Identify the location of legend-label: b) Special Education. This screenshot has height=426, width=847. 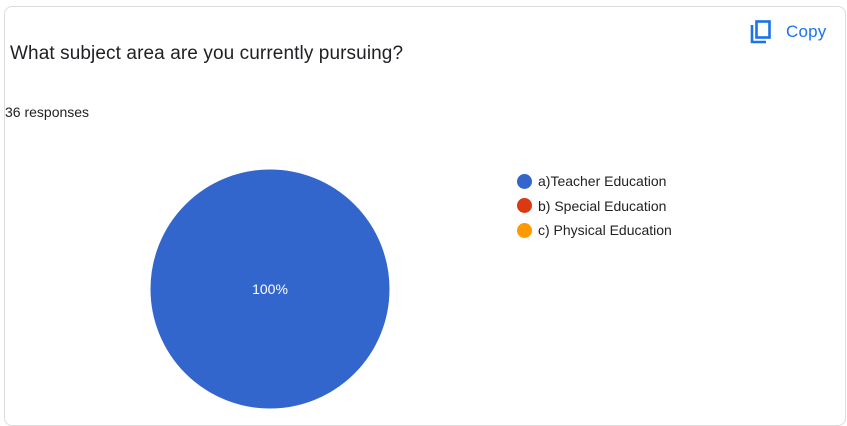
(602, 205).